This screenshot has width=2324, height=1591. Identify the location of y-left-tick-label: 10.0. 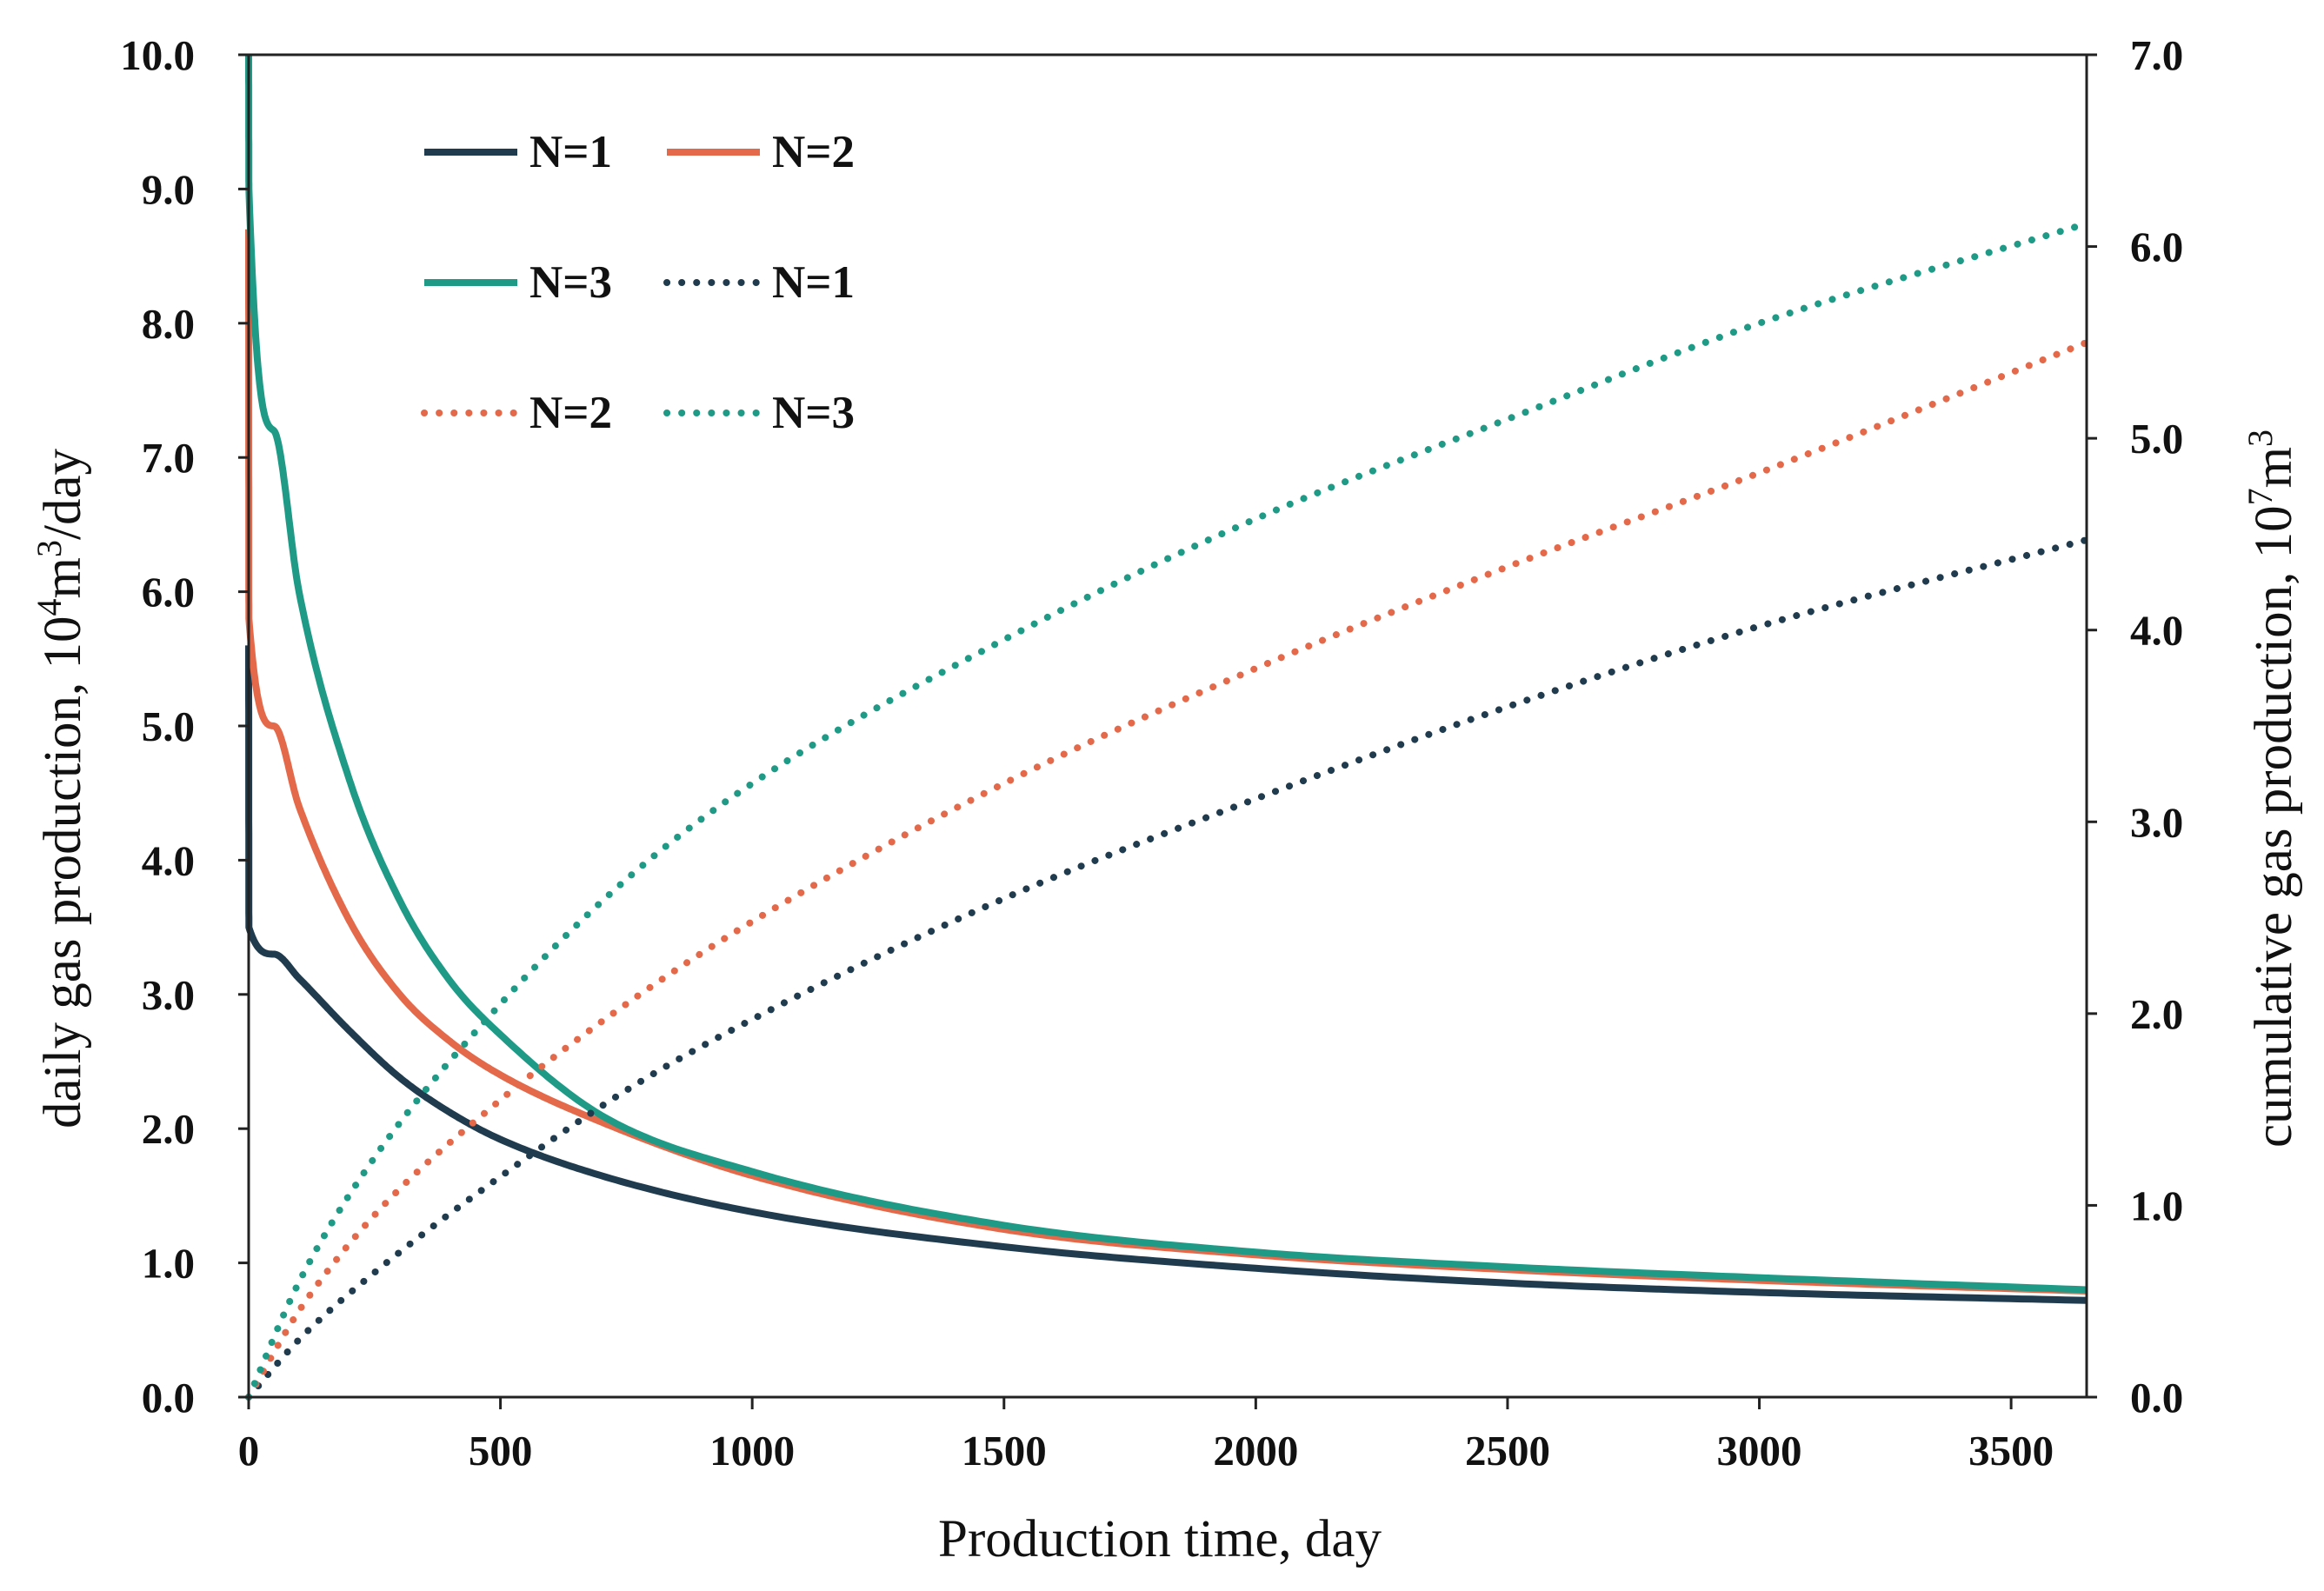
(157, 55).